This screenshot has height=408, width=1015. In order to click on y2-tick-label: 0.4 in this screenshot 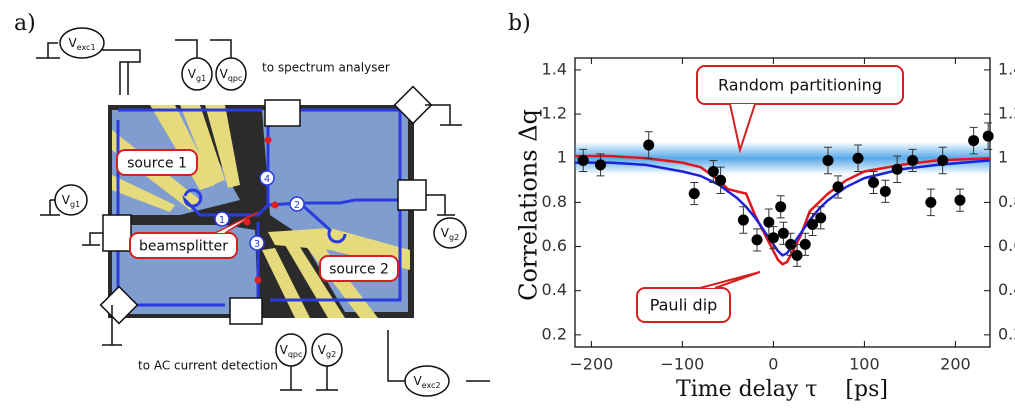, I will do `click(1006, 289)`.